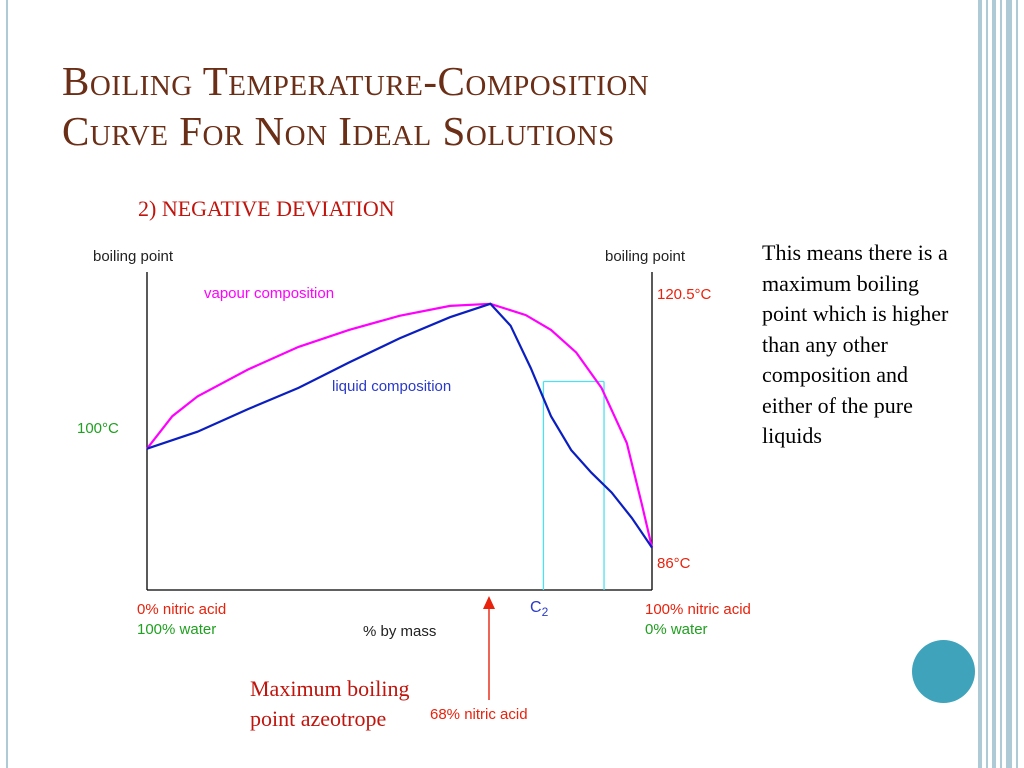  Describe the element at coordinates (133, 256) in the screenshot. I see `y-axis-label-left: boiling point` at that location.